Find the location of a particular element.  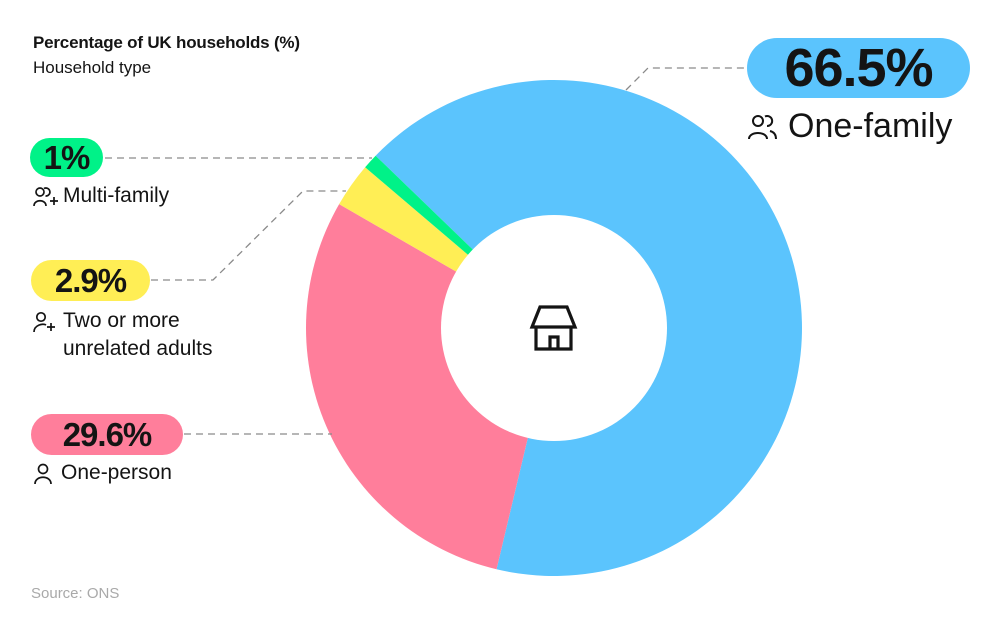

label-one-family: One-family is located at coordinates (870, 126).